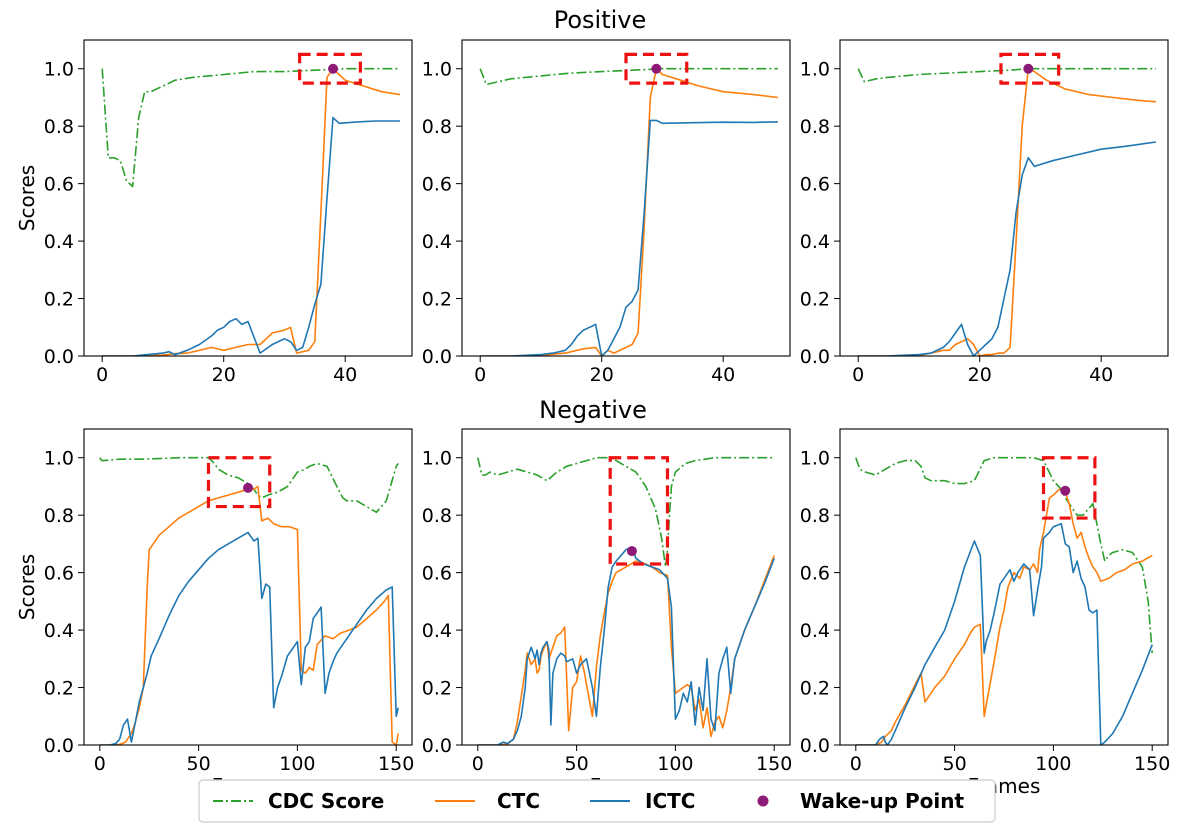 Image resolution: width=1200 pixels, height=830 pixels. What do you see at coordinates (882, 801) in the screenshot?
I see `legend-wake-label: Wake-up Point` at bounding box center [882, 801].